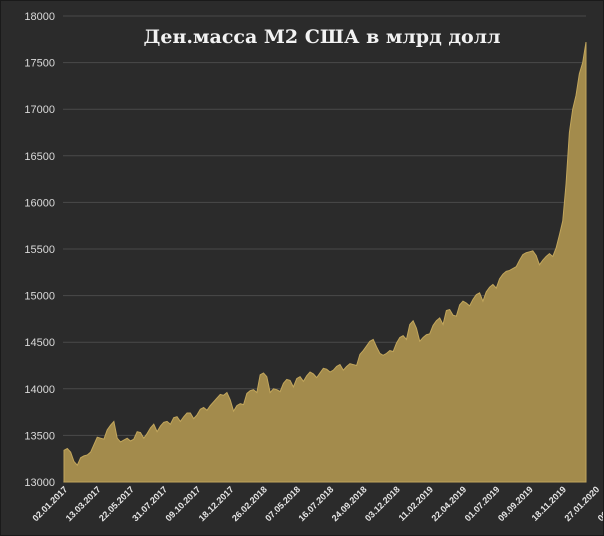 The width and height of the screenshot is (604, 536). Describe the element at coordinates (39, 390) in the screenshot. I see `y-tick-label: 14000` at that location.